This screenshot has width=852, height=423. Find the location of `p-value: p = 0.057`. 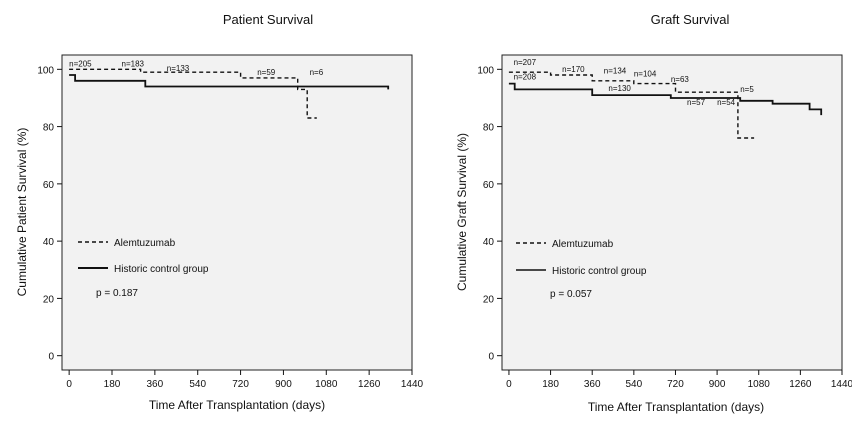

p-value: p = 0.057 is located at coordinates (571, 294).